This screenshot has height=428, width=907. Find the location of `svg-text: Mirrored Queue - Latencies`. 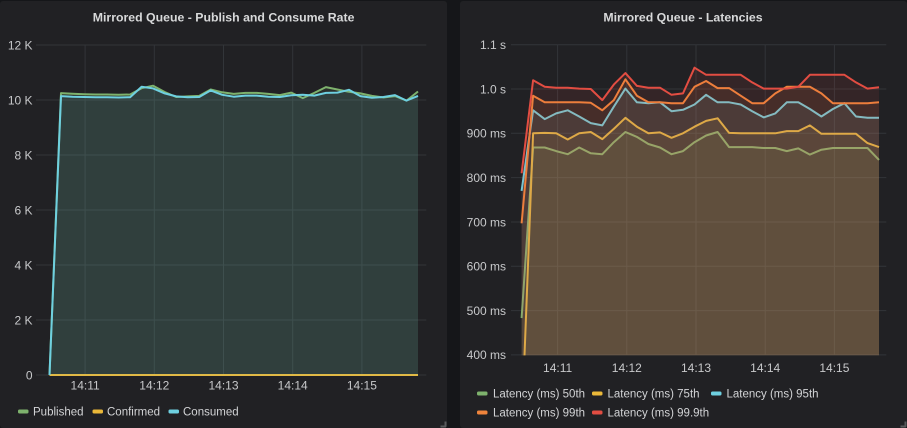

svg-text: Mirrored Queue - Latencies is located at coordinates (682, 18).